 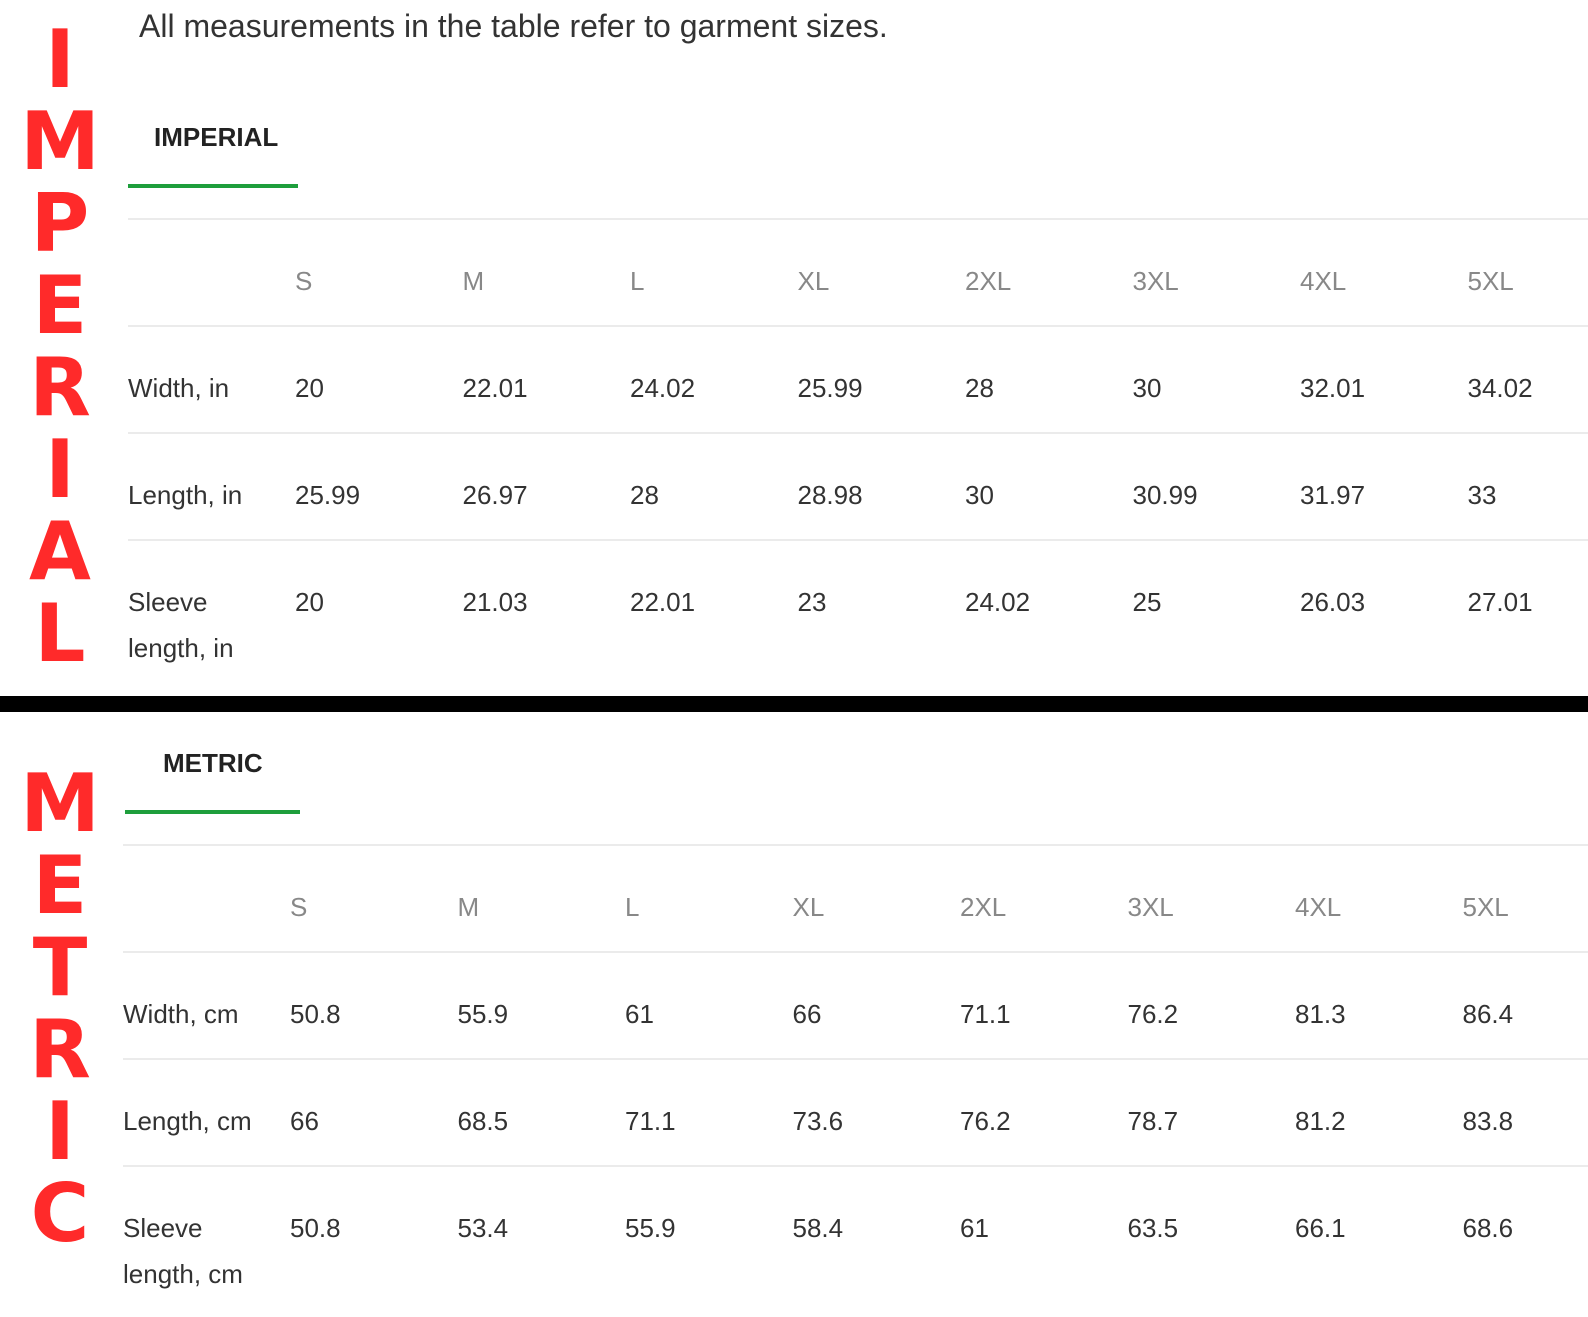 I want to click on row-label: Width, cm, so click(x=181, y=1014).